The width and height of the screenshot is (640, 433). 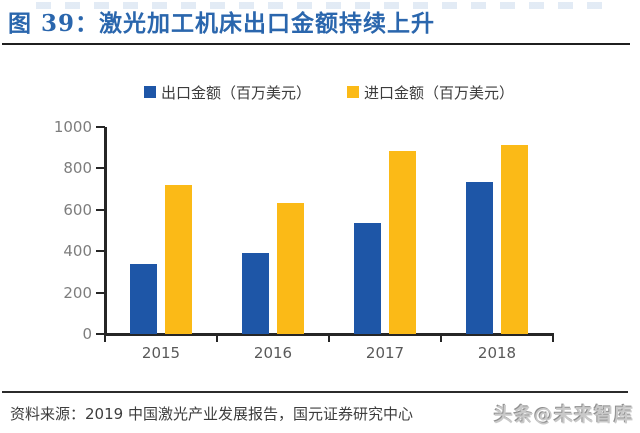 I want to click on bar-import-2018, so click(x=514, y=239).